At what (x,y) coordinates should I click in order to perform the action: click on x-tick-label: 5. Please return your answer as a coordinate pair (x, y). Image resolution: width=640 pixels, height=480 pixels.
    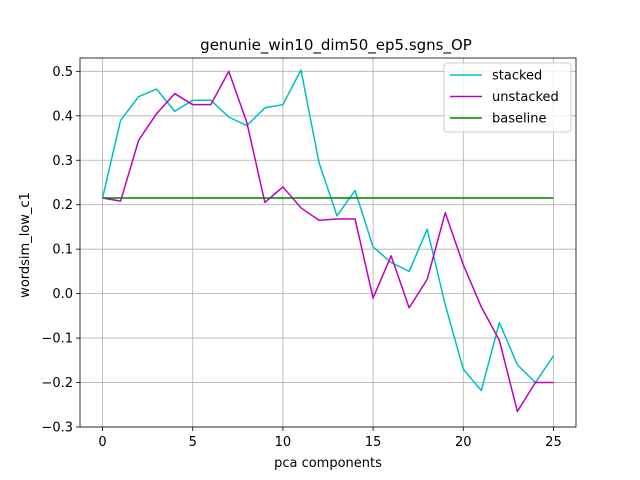
    Looking at the image, I should click on (193, 442).